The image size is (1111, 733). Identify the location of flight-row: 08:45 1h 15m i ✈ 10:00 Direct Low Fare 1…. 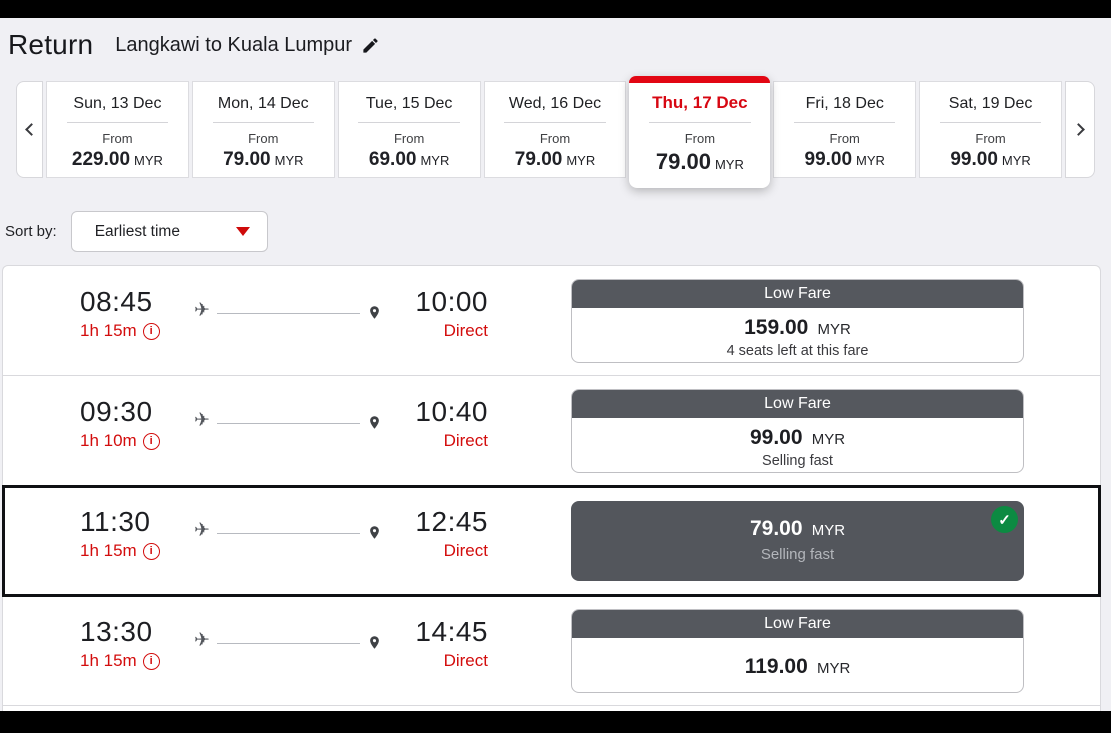
(551, 321).